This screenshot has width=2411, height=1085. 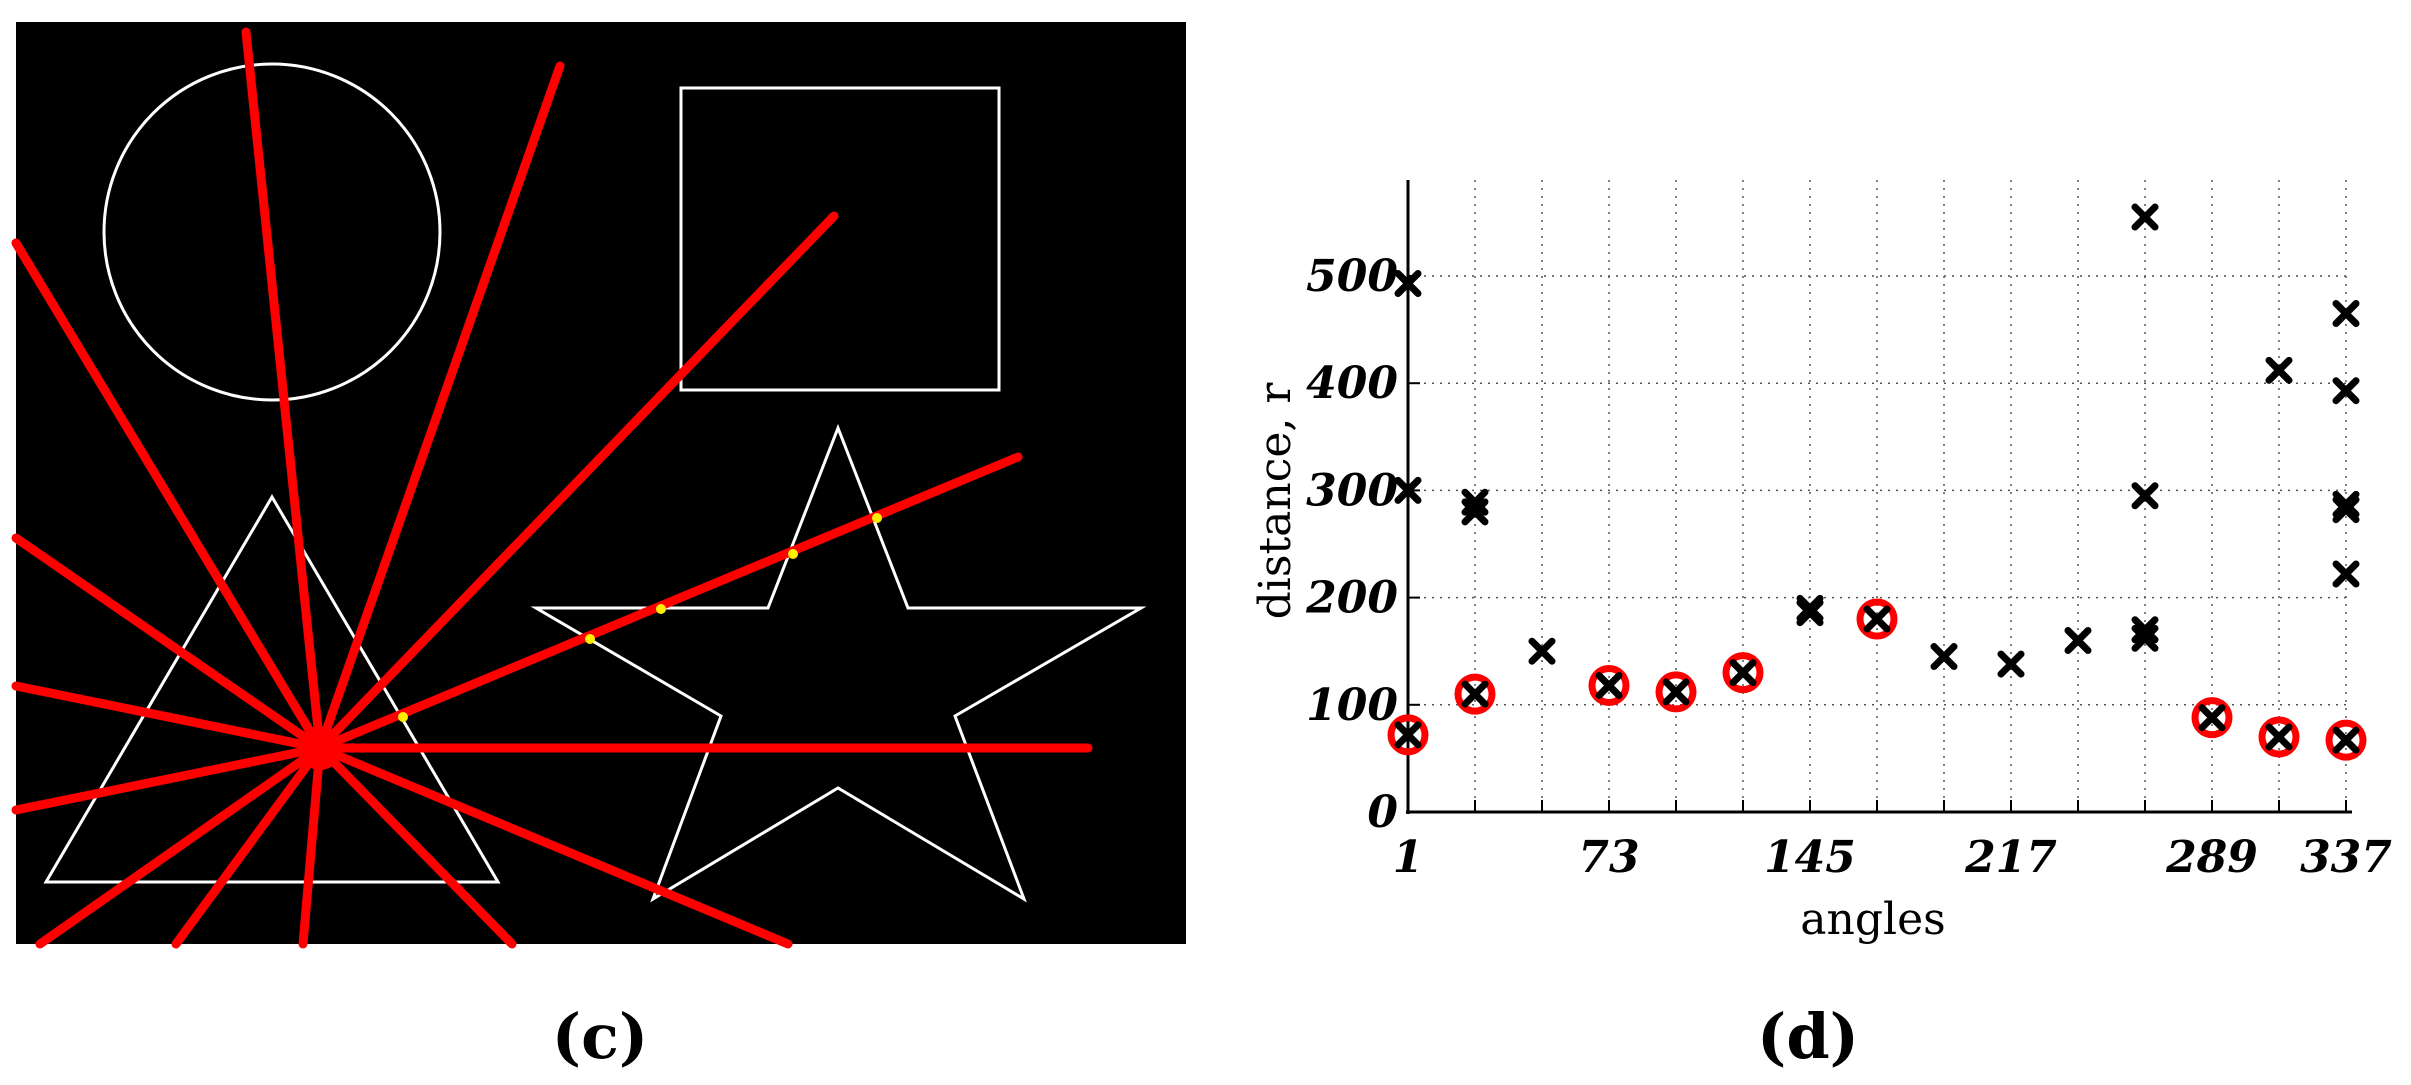 What do you see at coordinates (1408, 857) in the screenshot?
I see `x-tick-label: 1` at bounding box center [1408, 857].